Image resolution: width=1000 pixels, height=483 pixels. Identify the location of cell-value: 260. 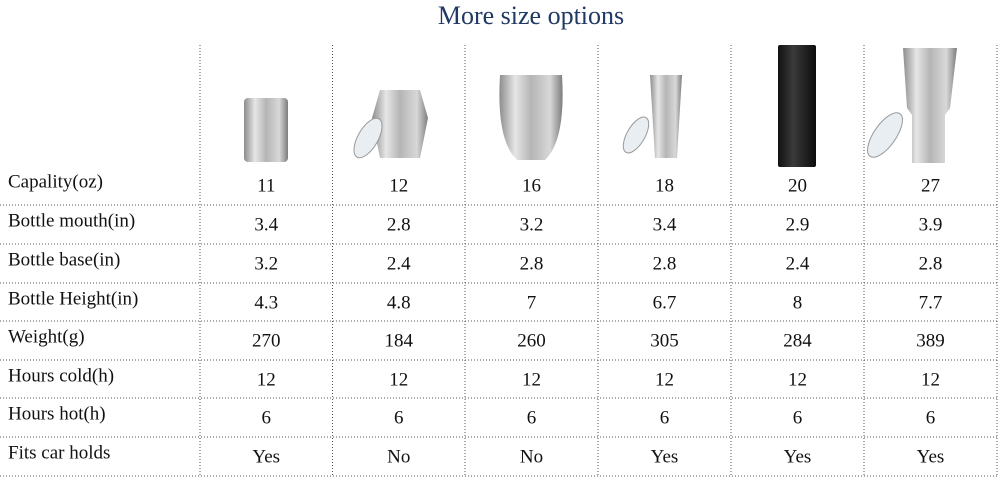
(531, 340).